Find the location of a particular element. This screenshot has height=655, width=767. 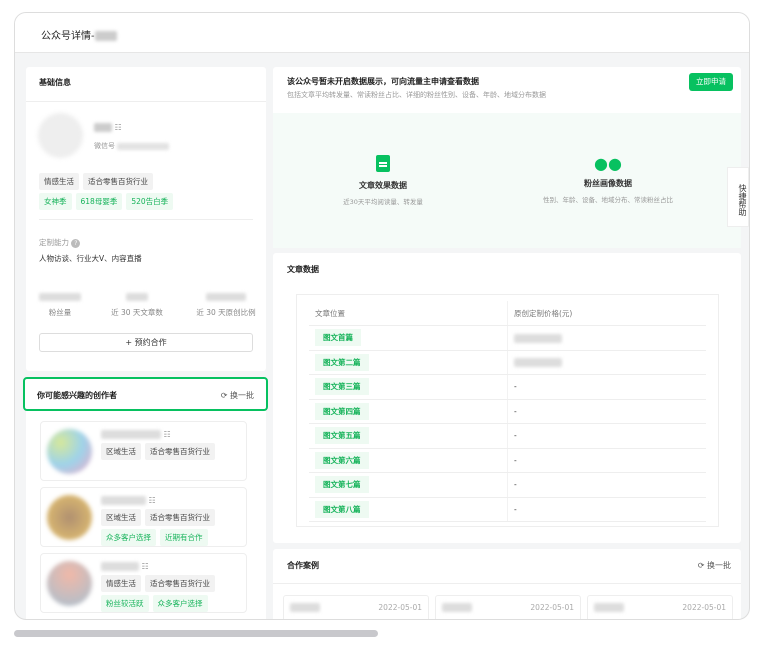

card-title: 你可能感兴趣的创作者 is located at coordinates (77, 395).